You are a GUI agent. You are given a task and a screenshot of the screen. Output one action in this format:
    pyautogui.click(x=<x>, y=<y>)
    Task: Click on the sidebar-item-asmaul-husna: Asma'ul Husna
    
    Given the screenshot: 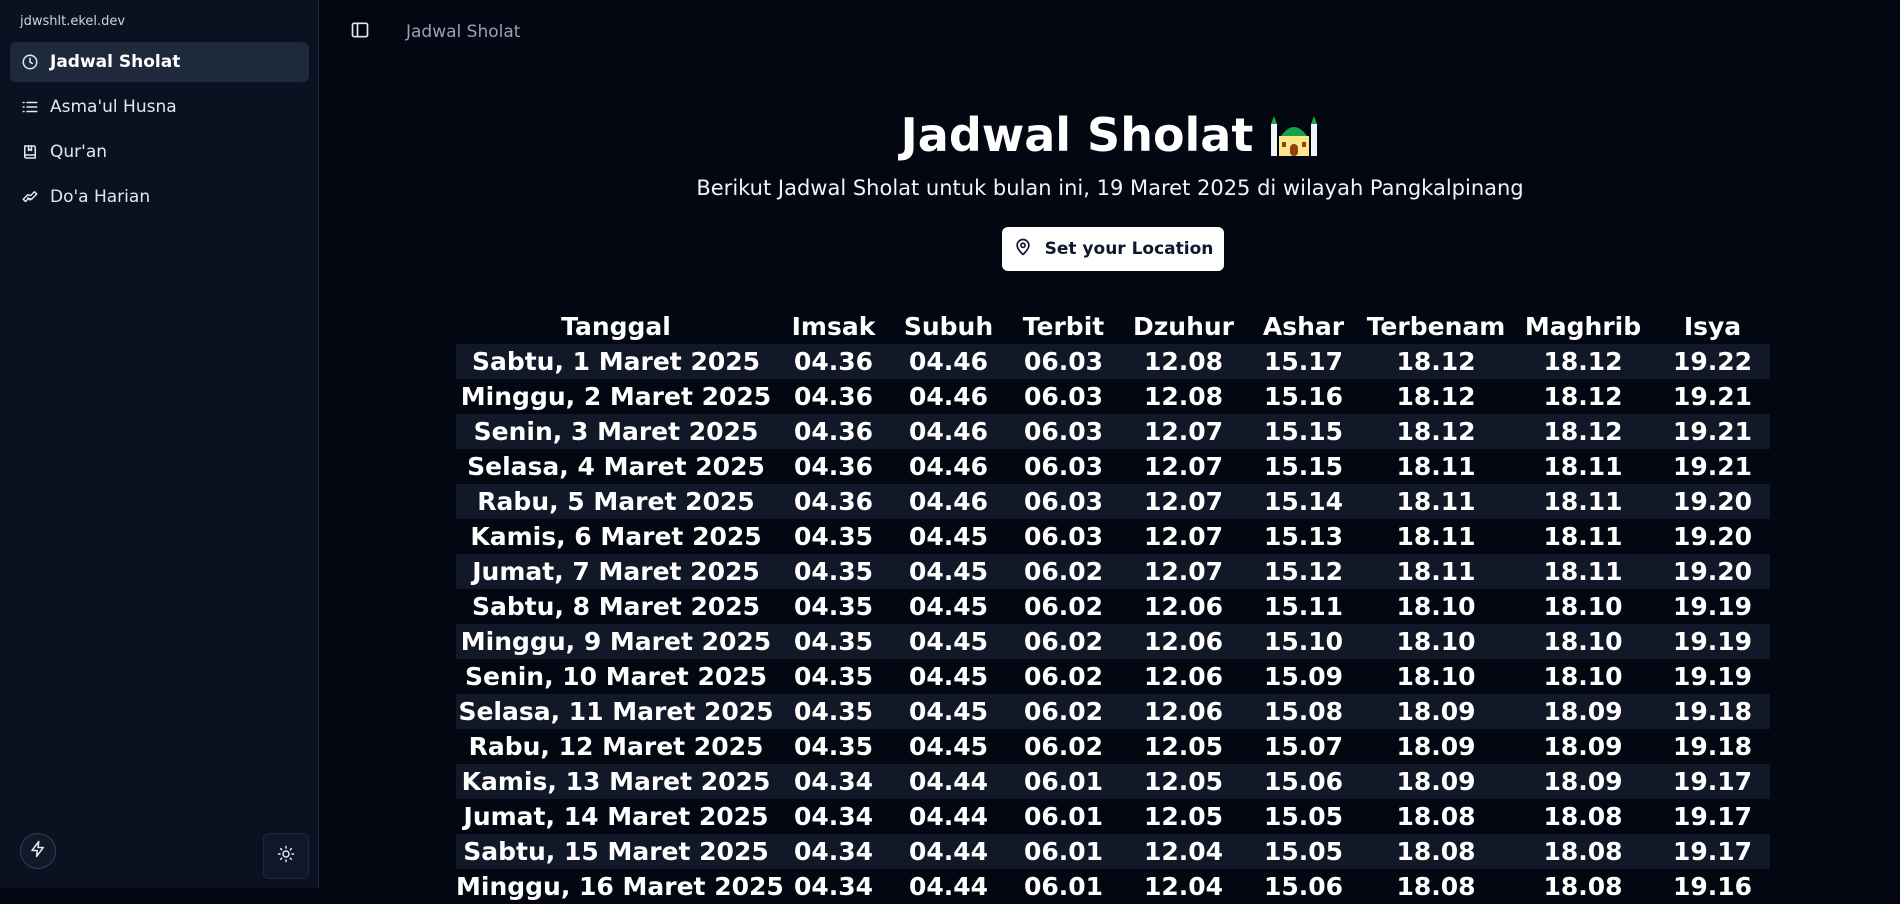 What is the action you would take?
    pyautogui.click(x=159, y=107)
    